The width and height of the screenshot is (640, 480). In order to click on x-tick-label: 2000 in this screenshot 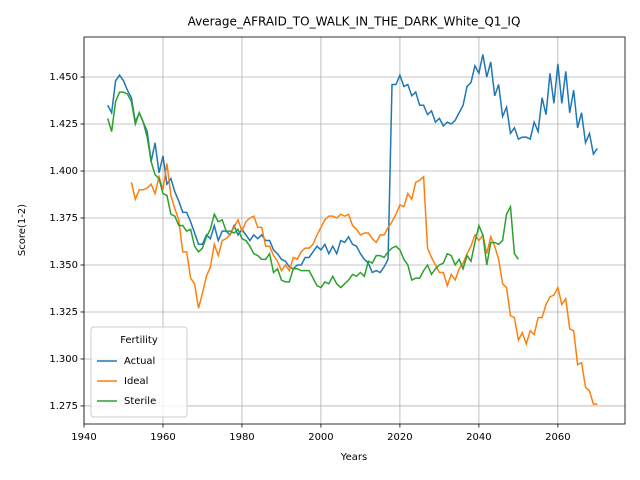, I will do `click(320, 437)`.